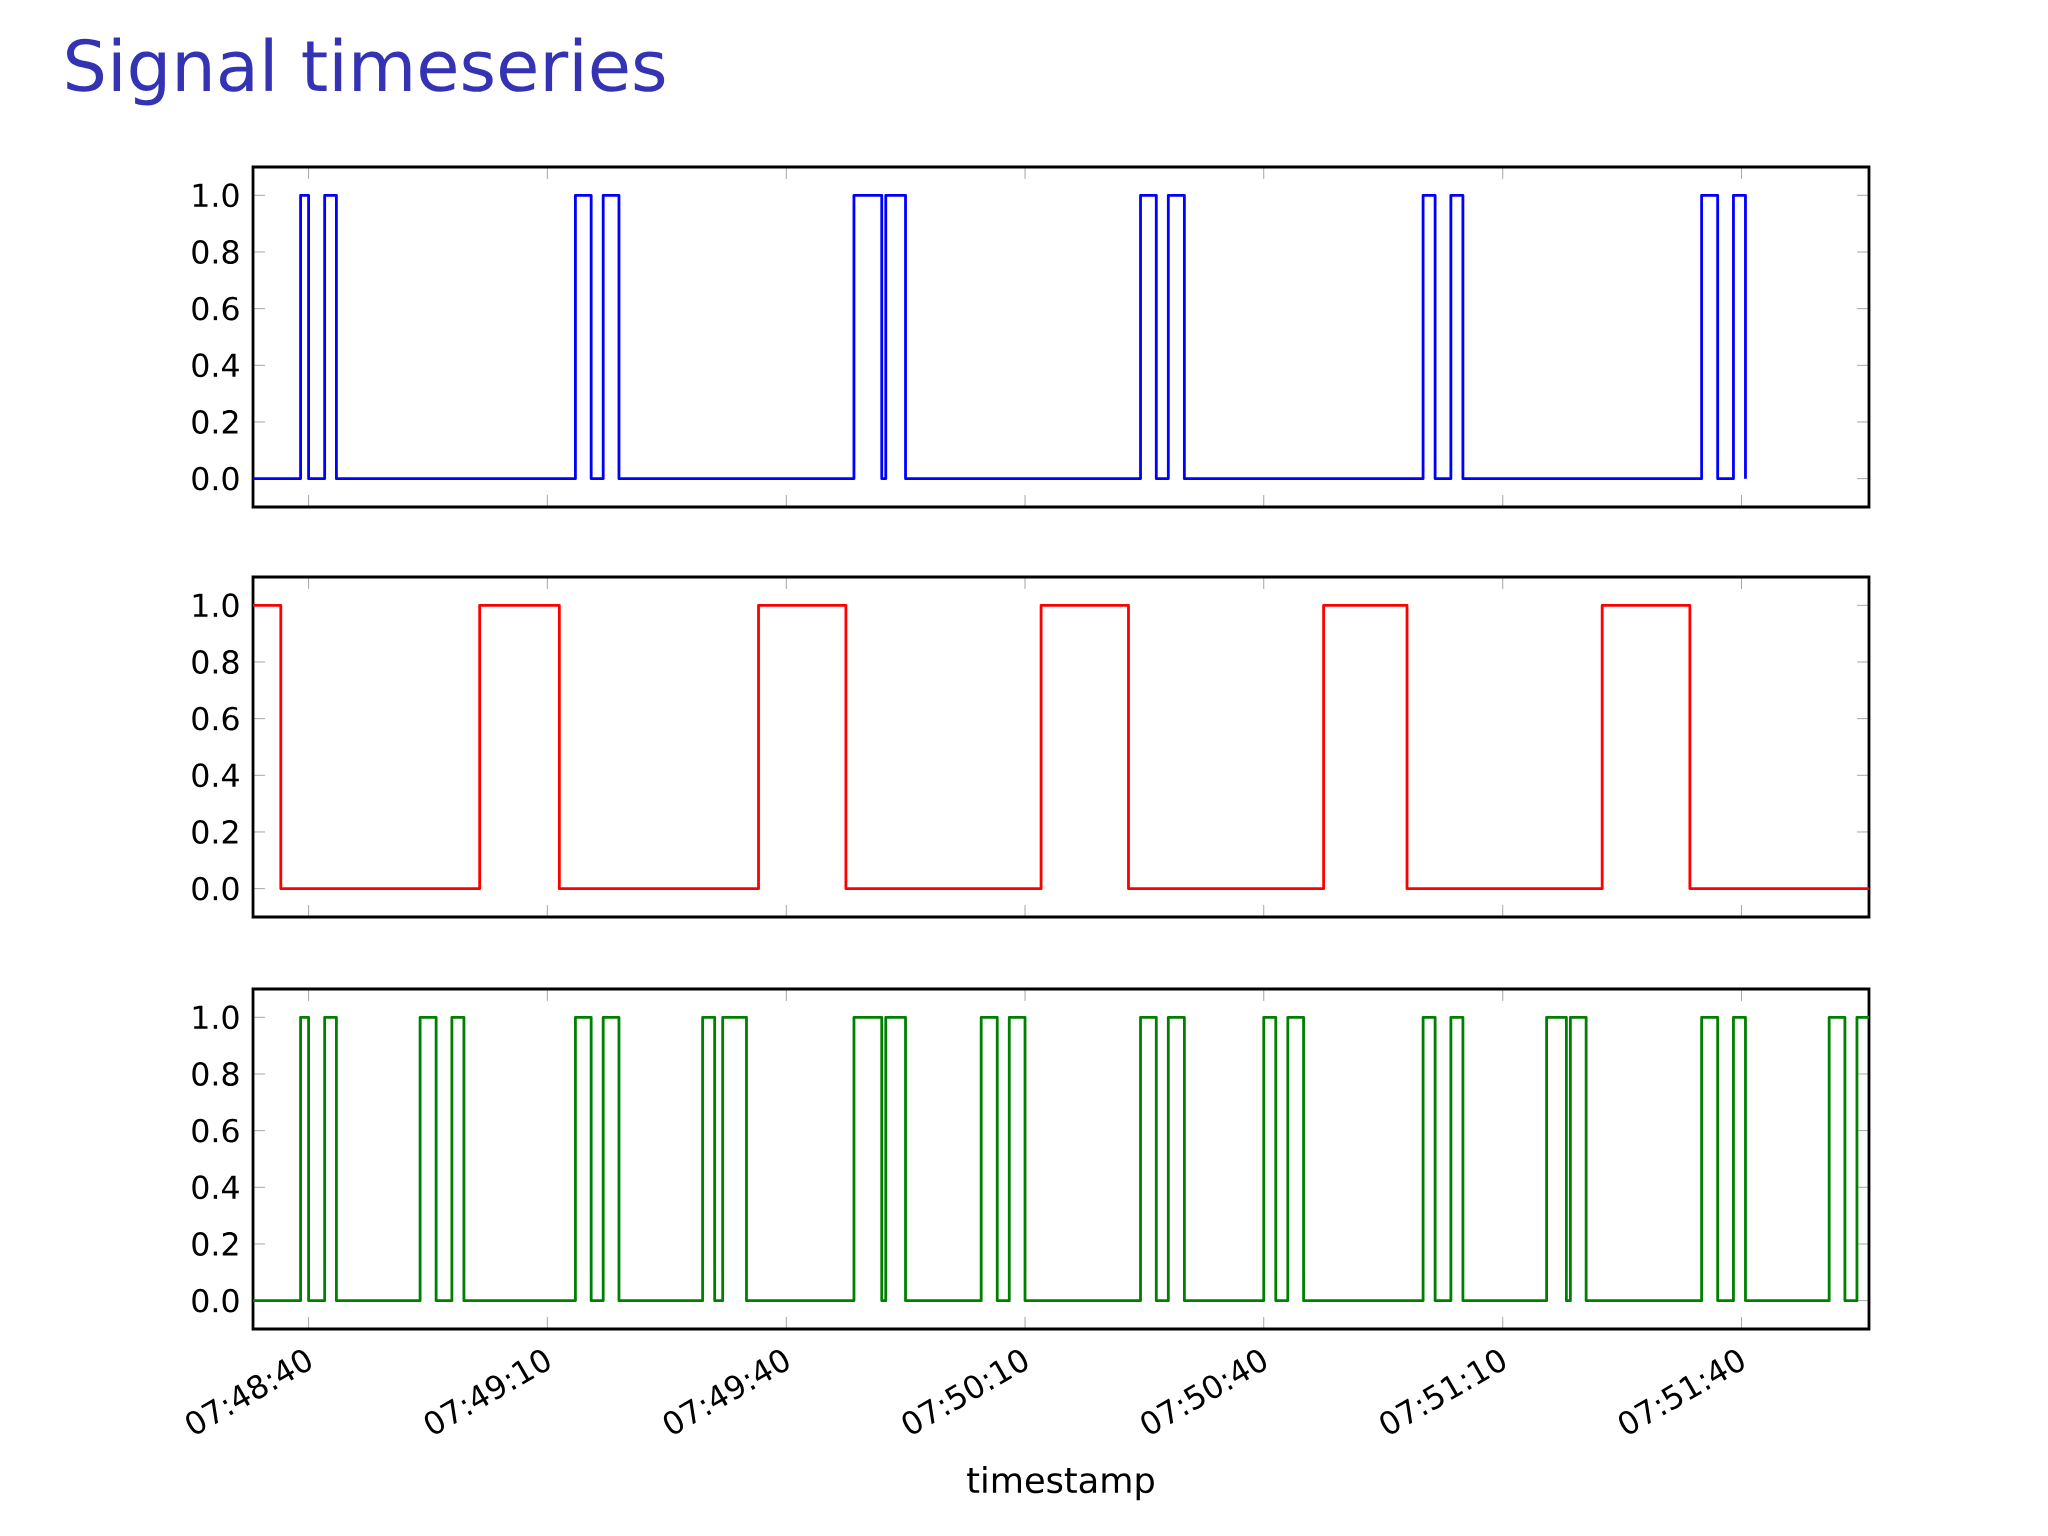  I want to click on chart-title: Signal timeseries, so click(366, 71).